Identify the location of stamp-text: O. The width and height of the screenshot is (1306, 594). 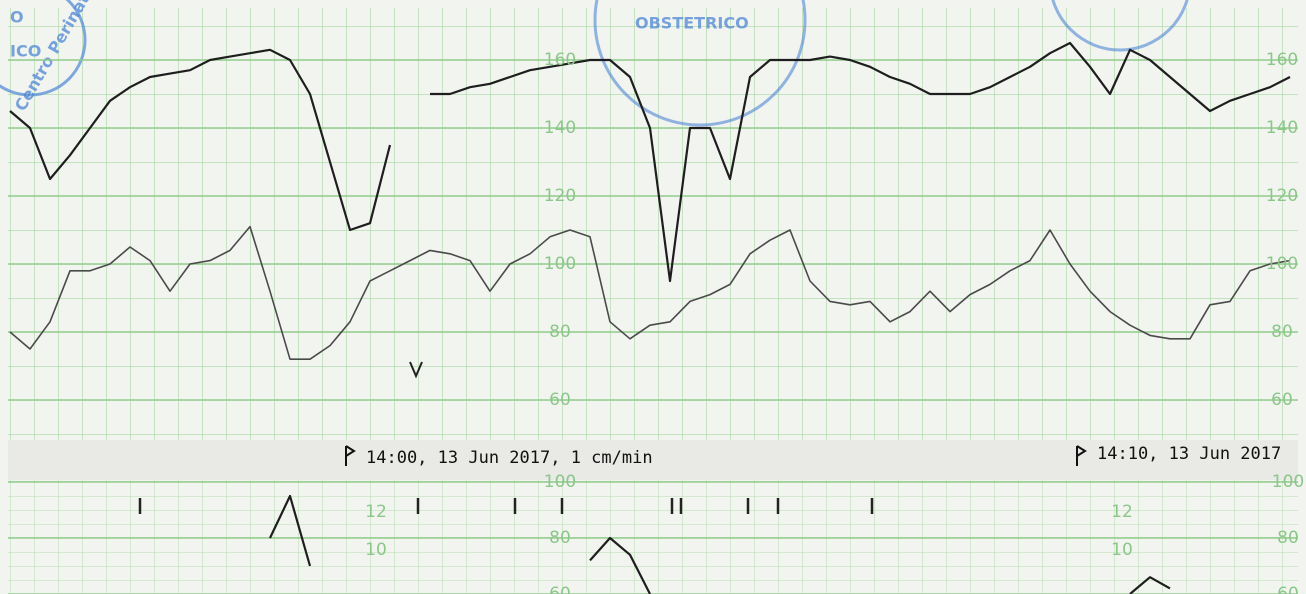
(17, 17).